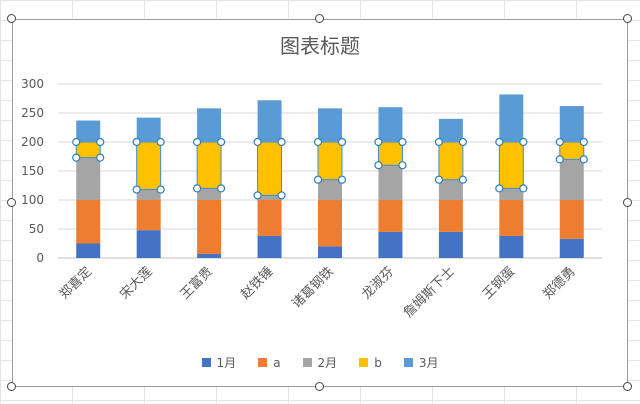  Describe the element at coordinates (627, 18) in the screenshot. I see `resize-handle-top-right` at that location.